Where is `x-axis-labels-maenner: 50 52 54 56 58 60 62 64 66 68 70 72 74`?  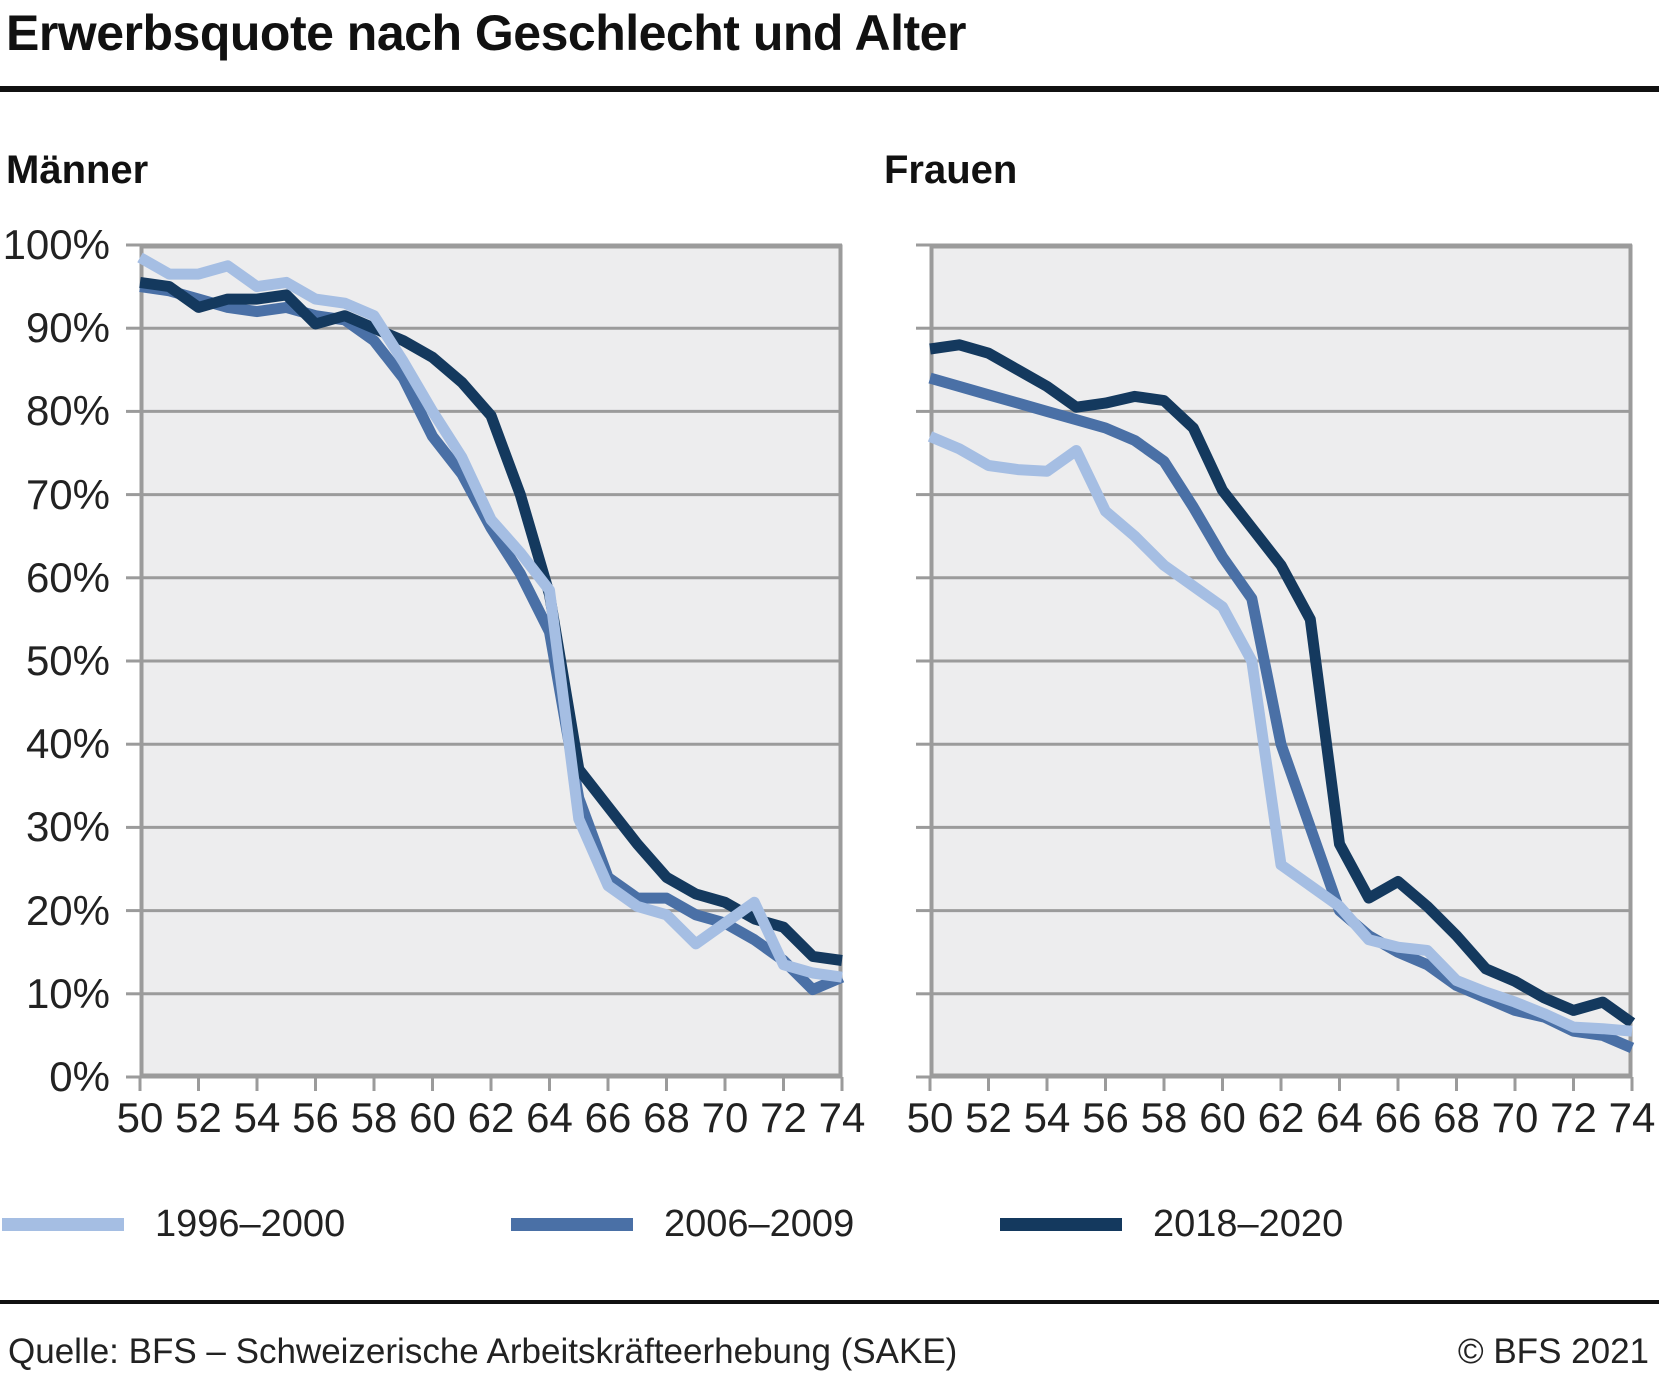
x-axis-labels-maenner: 50 52 54 56 58 60 62 64 66 68 70 72 74 is located at coordinates (491, 1120).